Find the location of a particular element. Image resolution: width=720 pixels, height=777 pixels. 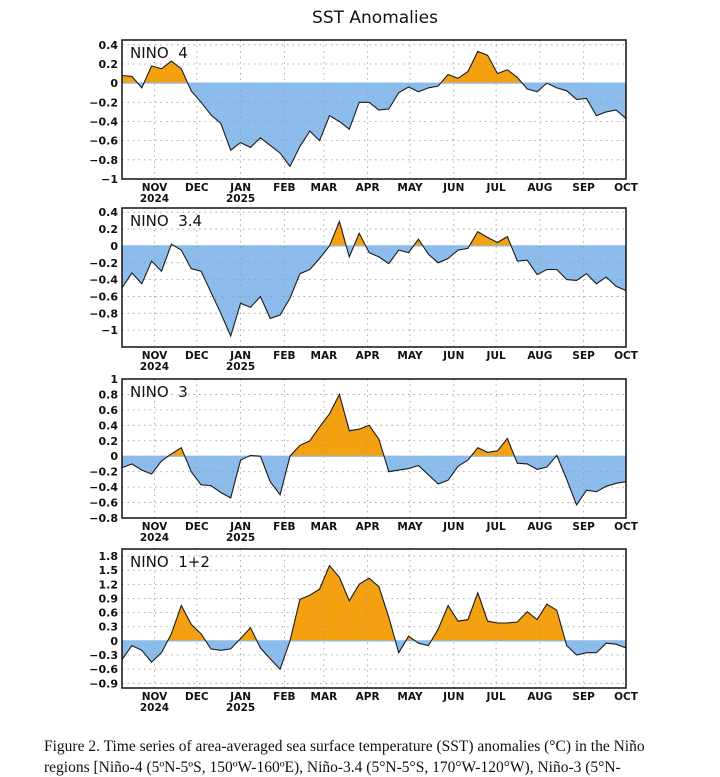

panel-label: NINO 3.4 is located at coordinates (166, 221).